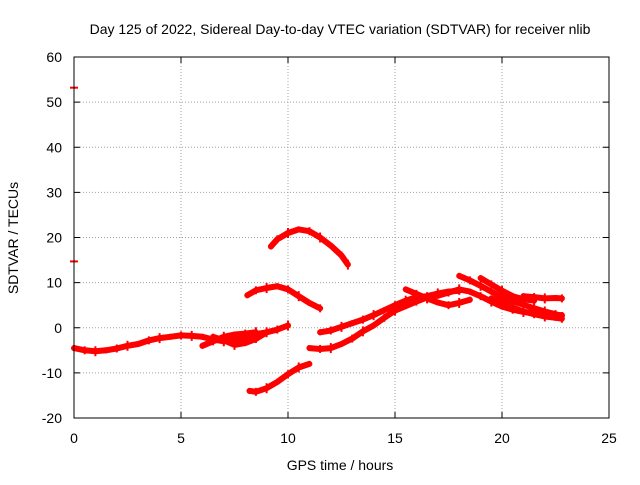  What do you see at coordinates (54, 283) in the screenshot?
I see `y-tick-label: 10` at bounding box center [54, 283].